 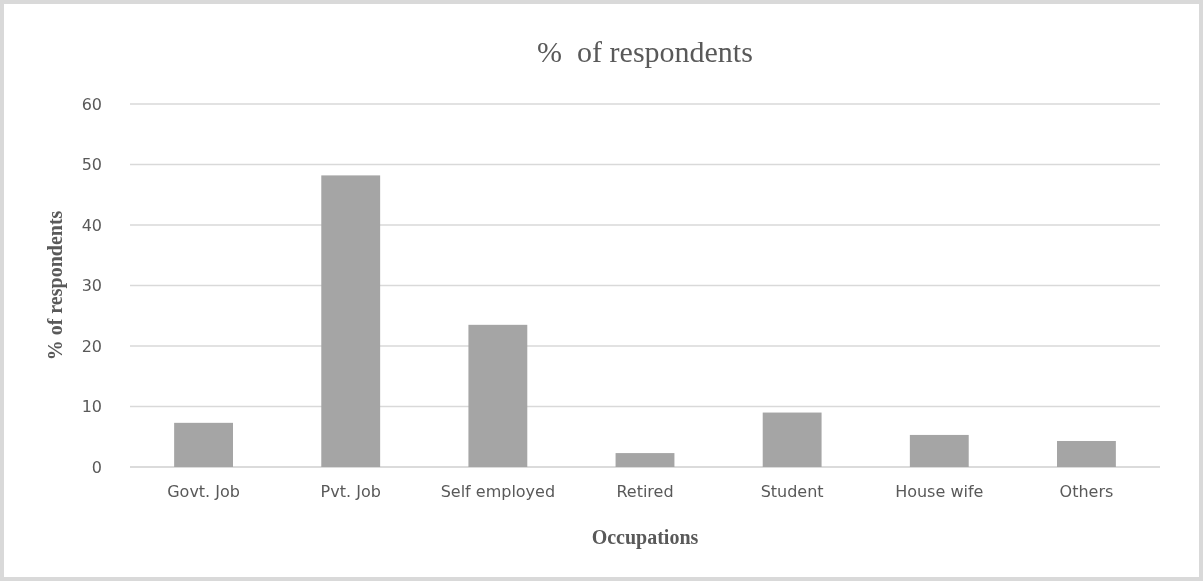 What do you see at coordinates (350, 491) in the screenshot?
I see `x-tick-label: Pvt. Job` at bounding box center [350, 491].